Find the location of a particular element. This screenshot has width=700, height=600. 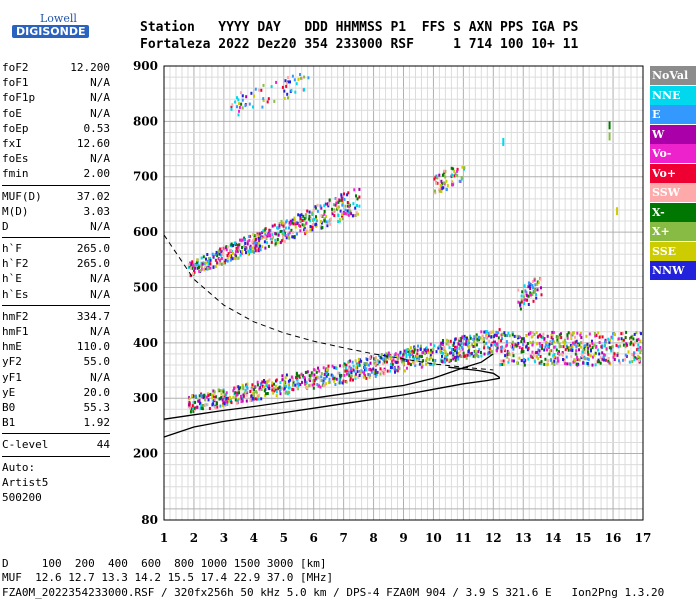

param-separator is located at coordinates (56, 305).